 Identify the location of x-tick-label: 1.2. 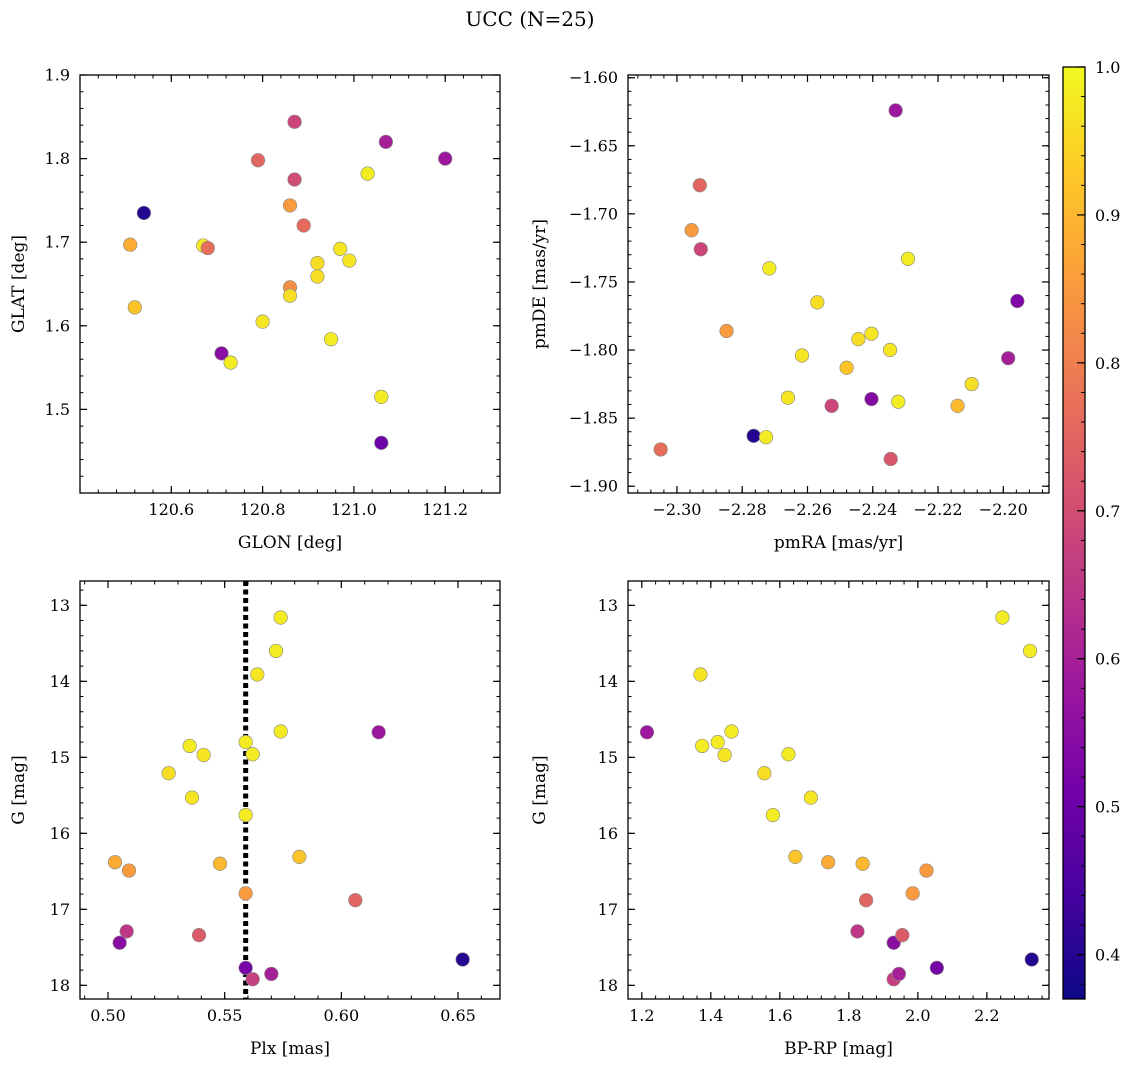
(641, 1015).